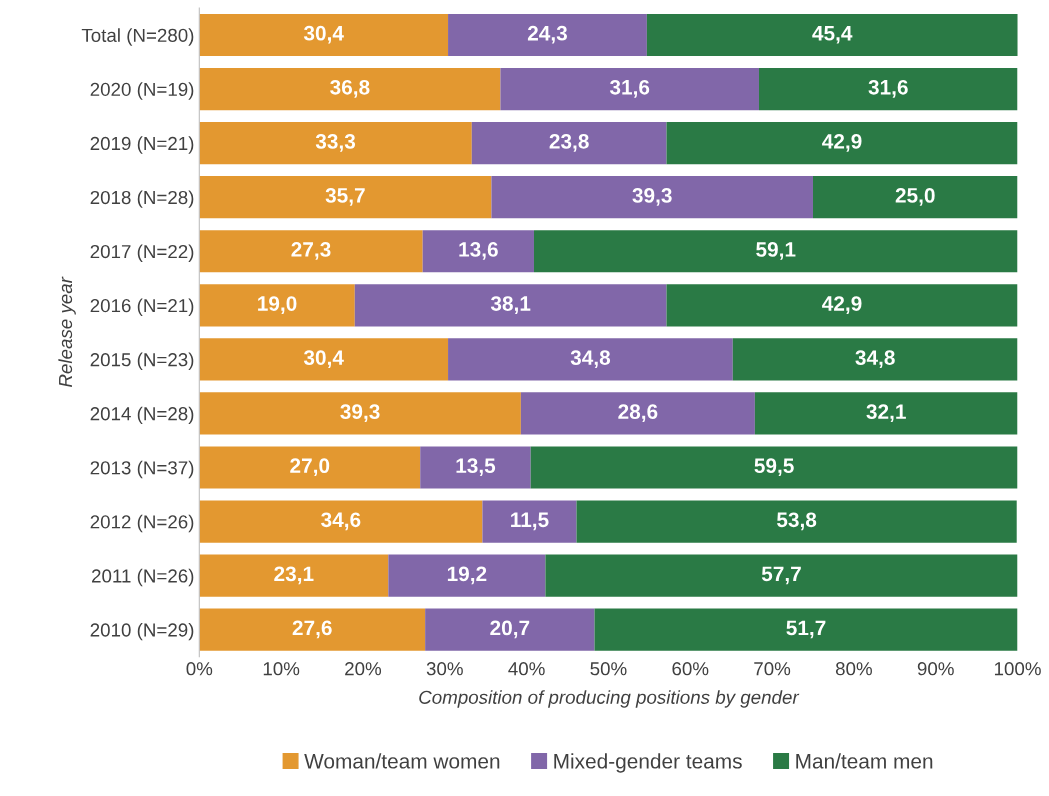 This screenshot has height=796, width=1049. Describe the element at coordinates (648, 763) in the screenshot. I see `legend-label: Mixed-gender teams` at that location.